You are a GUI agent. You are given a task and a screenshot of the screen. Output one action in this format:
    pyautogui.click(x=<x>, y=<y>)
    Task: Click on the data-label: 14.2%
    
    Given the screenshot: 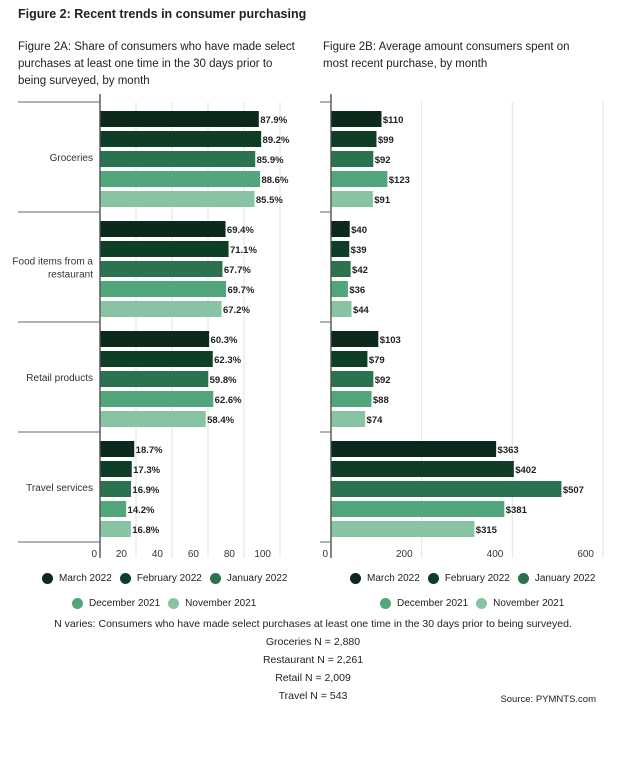 What is the action you would take?
    pyautogui.click(x=141, y=510)
    